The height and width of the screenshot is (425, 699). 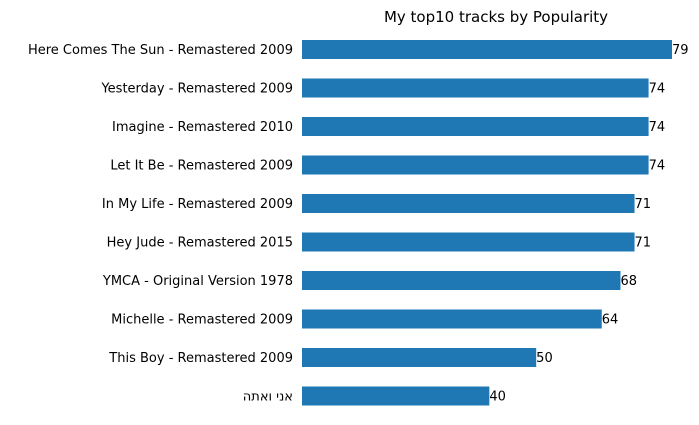 What do you see at coordinates (544, 358) in the screenshot?
I see `value-label: 50` at bounding box center [544, 358].